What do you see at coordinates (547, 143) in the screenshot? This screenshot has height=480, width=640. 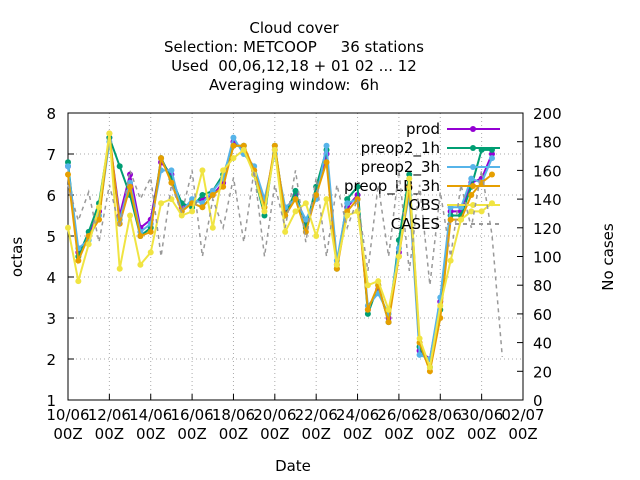 I see `y2-tick-label: 180` at bounding box center [547, 143].